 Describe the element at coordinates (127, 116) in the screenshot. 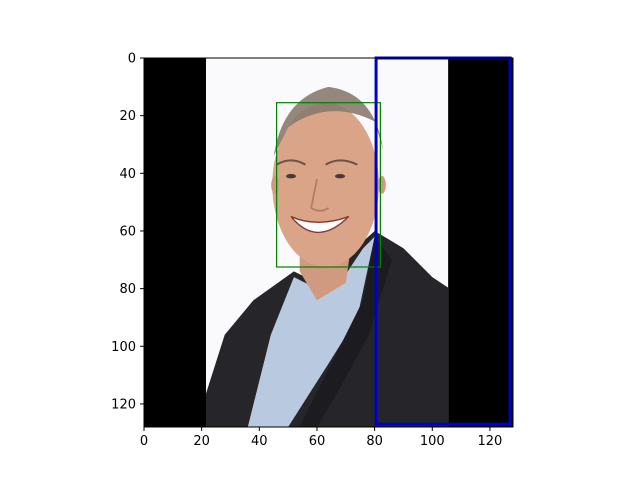

I see `y-tick-label: 20` at that location.